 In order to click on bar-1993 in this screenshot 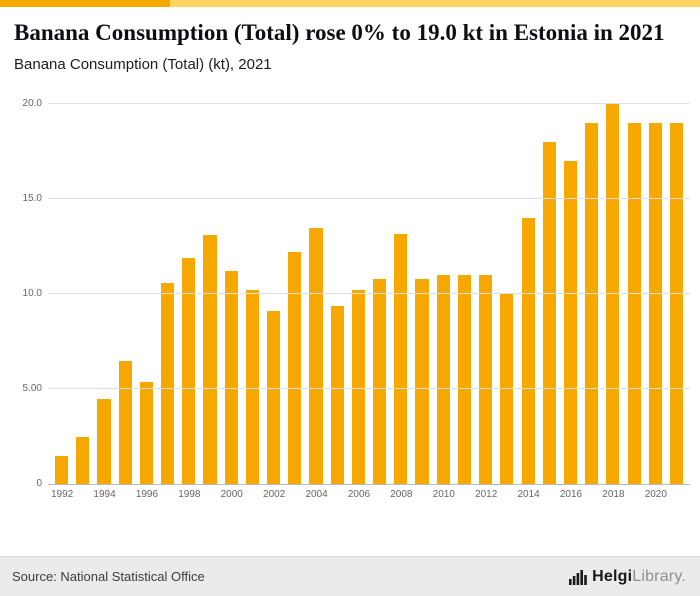, I will do `click(83, 460)`.